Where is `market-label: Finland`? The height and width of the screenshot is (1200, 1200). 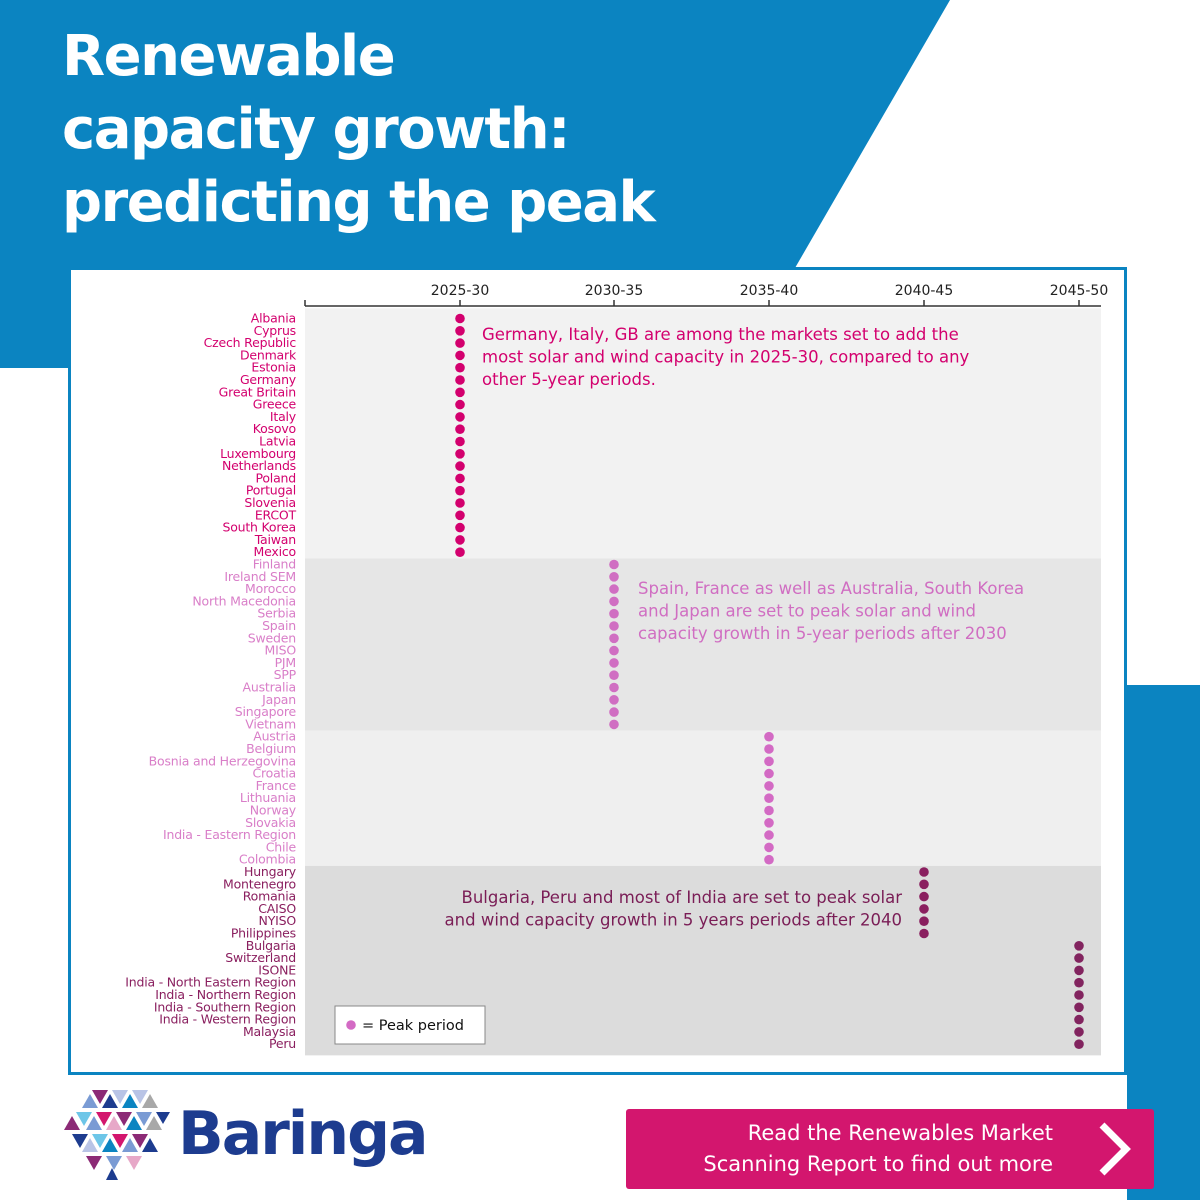 market-label: Finland is located at coordinates (274, 564).